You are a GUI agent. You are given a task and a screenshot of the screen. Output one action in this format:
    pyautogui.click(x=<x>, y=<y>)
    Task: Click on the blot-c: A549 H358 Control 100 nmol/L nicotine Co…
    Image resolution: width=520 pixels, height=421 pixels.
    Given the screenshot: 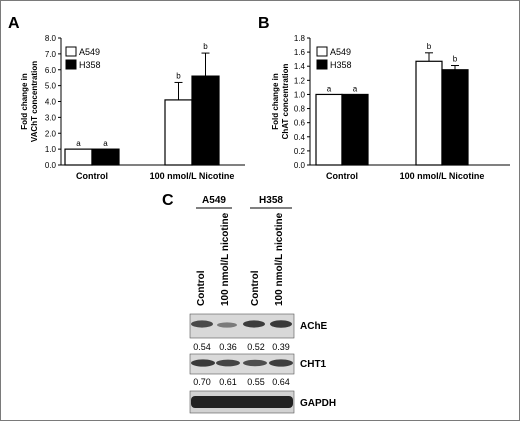 What is the action you would take?
    pyautogui.click(x=262, y=304)
    